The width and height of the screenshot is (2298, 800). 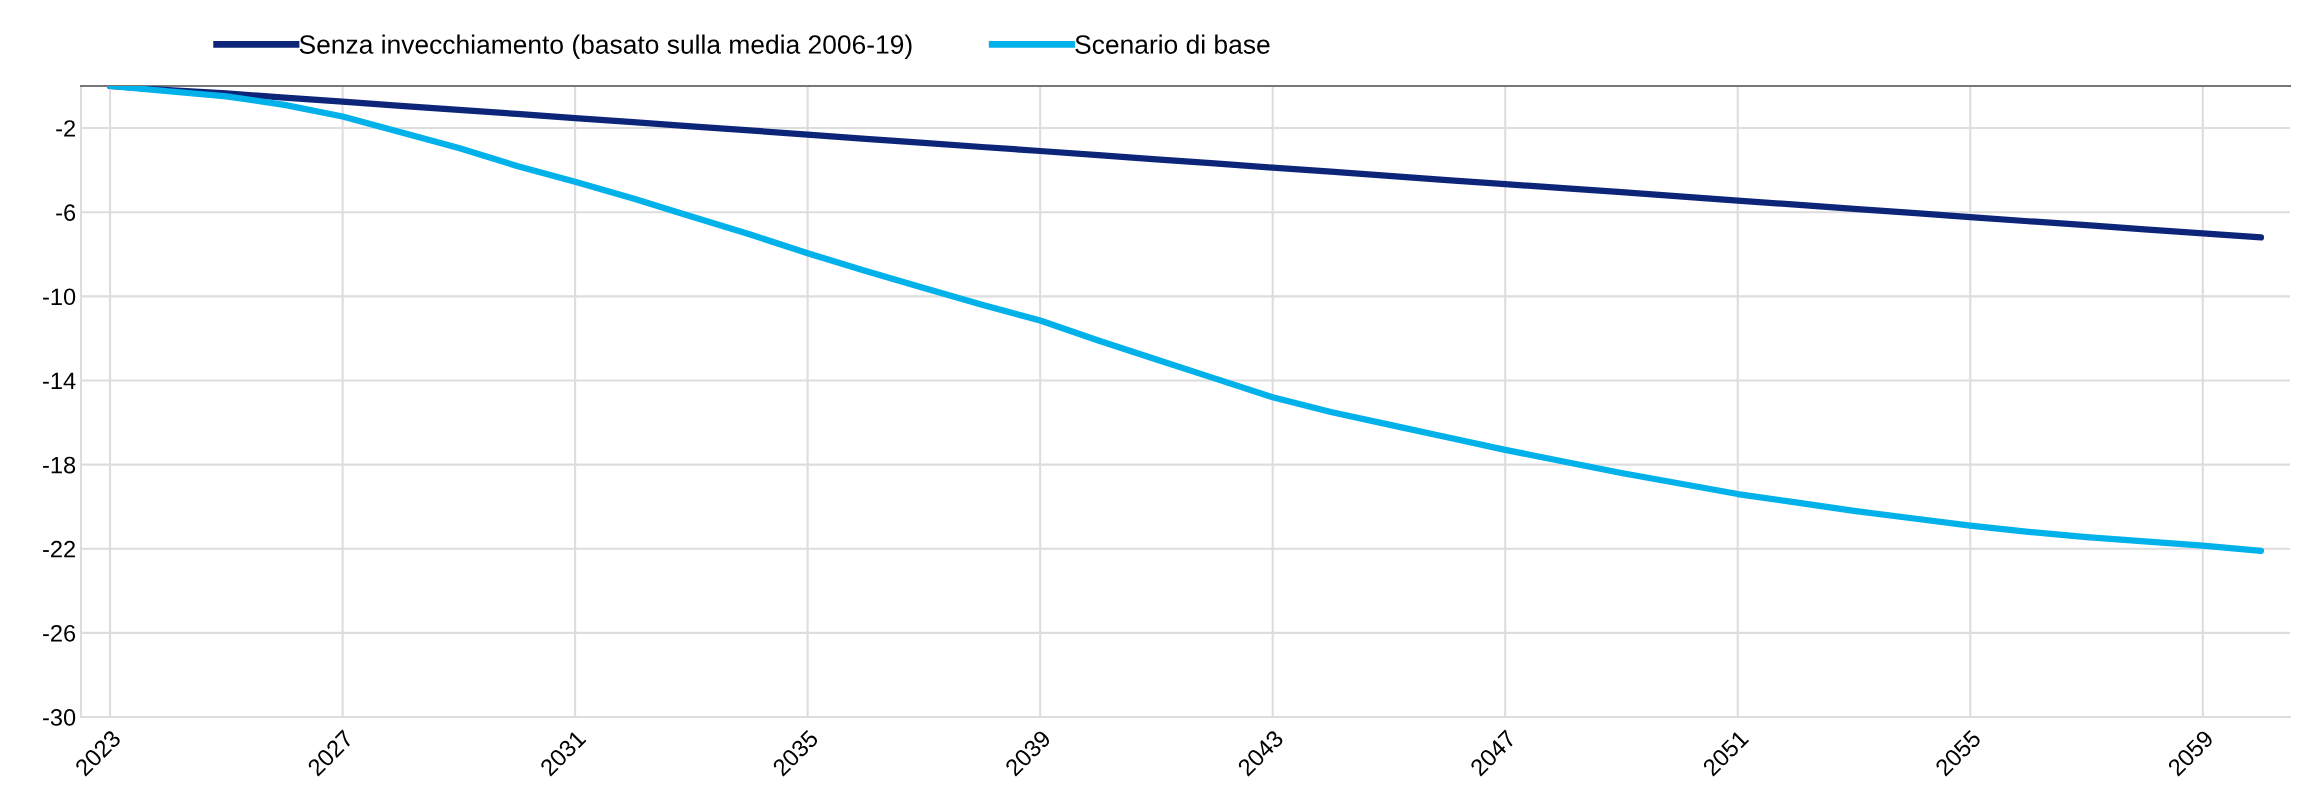 I want to click on y-tick-label: -22, so click(x=59, y=549).